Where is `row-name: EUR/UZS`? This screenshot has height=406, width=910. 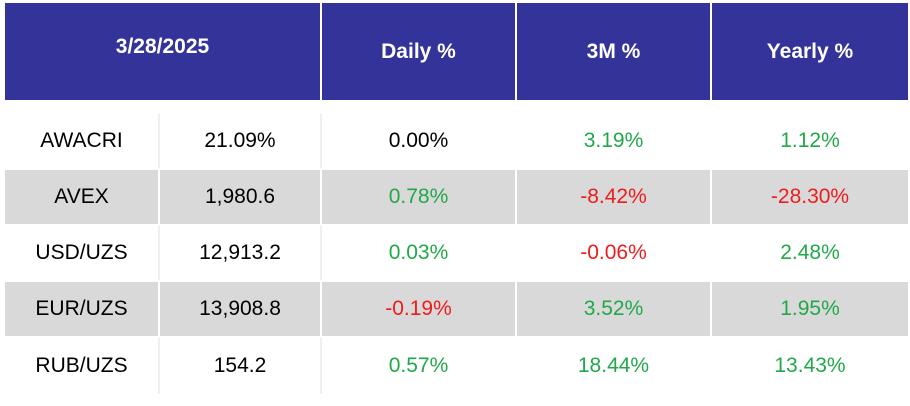 row-name: EUR/UZS is located at coordinates (82, 309).